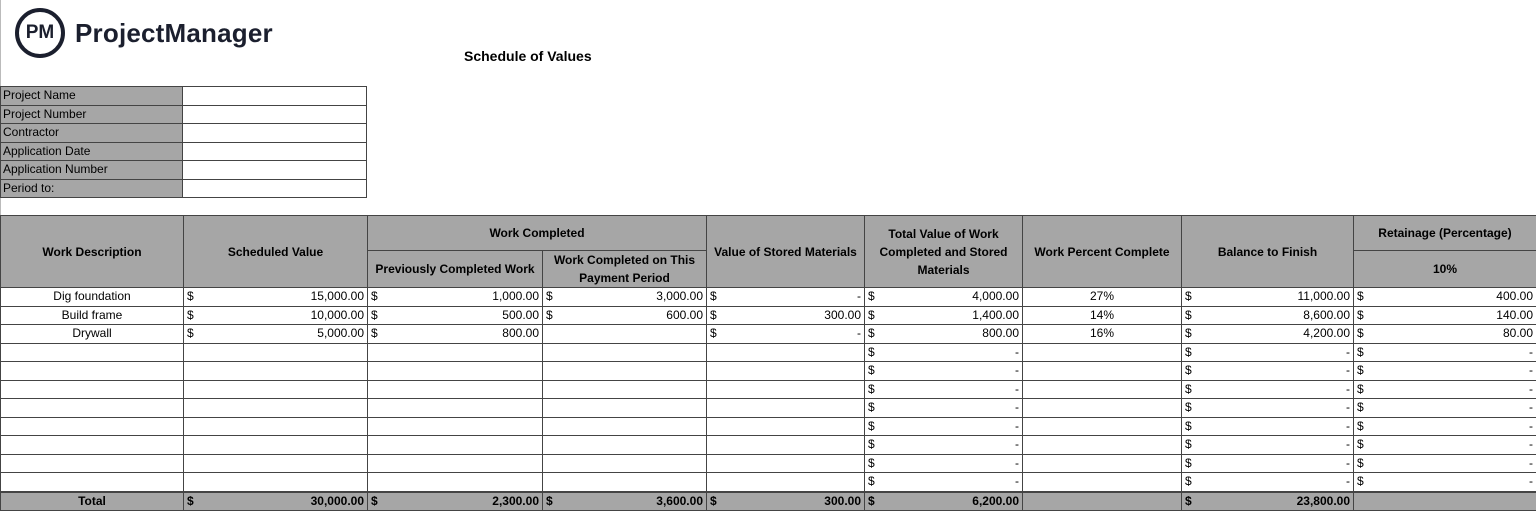 The width and height of the screenshot is (1536, 511). What do you see at coordinates (455, 315) in the screenshot?
I see `previous-cell: $500.00` at bounding box center [455, 315].